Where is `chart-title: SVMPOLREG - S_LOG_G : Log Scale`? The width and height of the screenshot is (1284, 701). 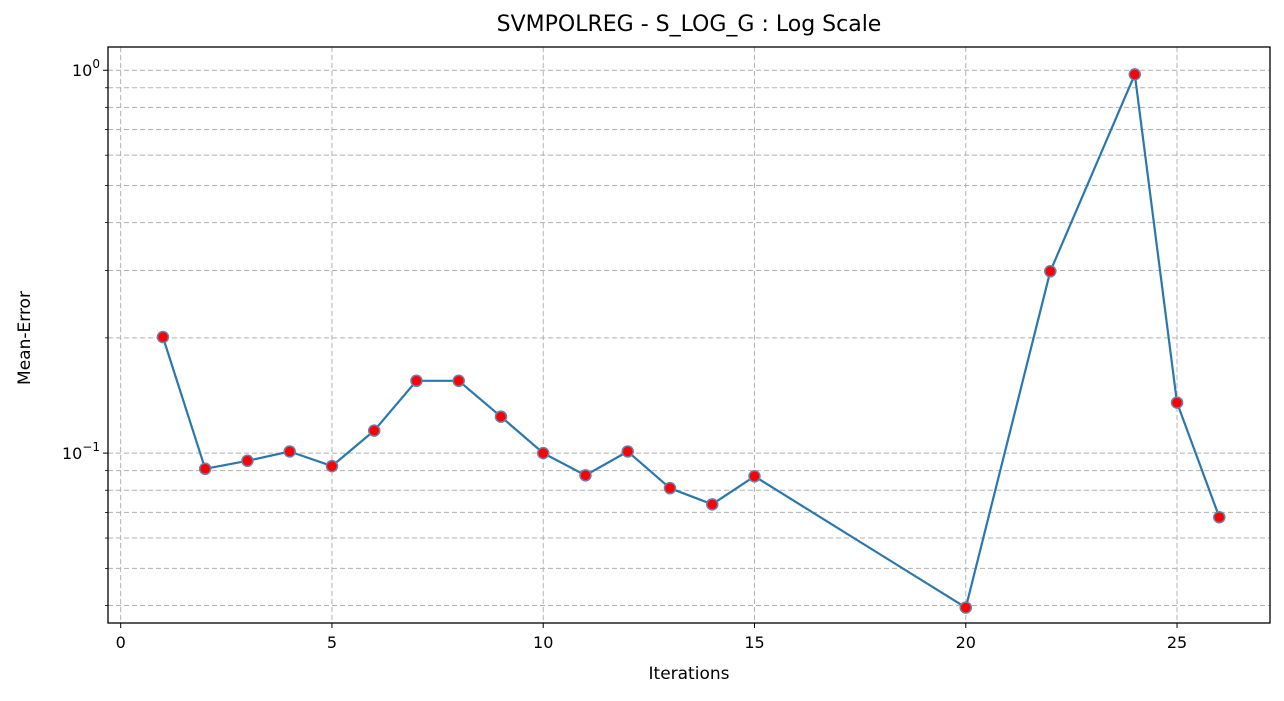
chart-title: SVMPOLREG - S_LOG_G : Log Scale is located at coordinates (689, 24).